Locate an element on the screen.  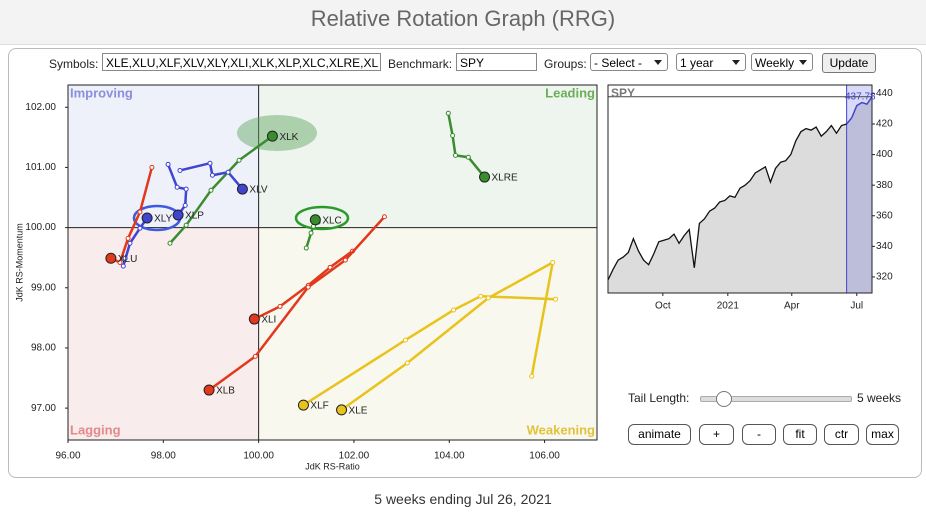
quadrant-label: Improving is located at coordinates (101, 92).